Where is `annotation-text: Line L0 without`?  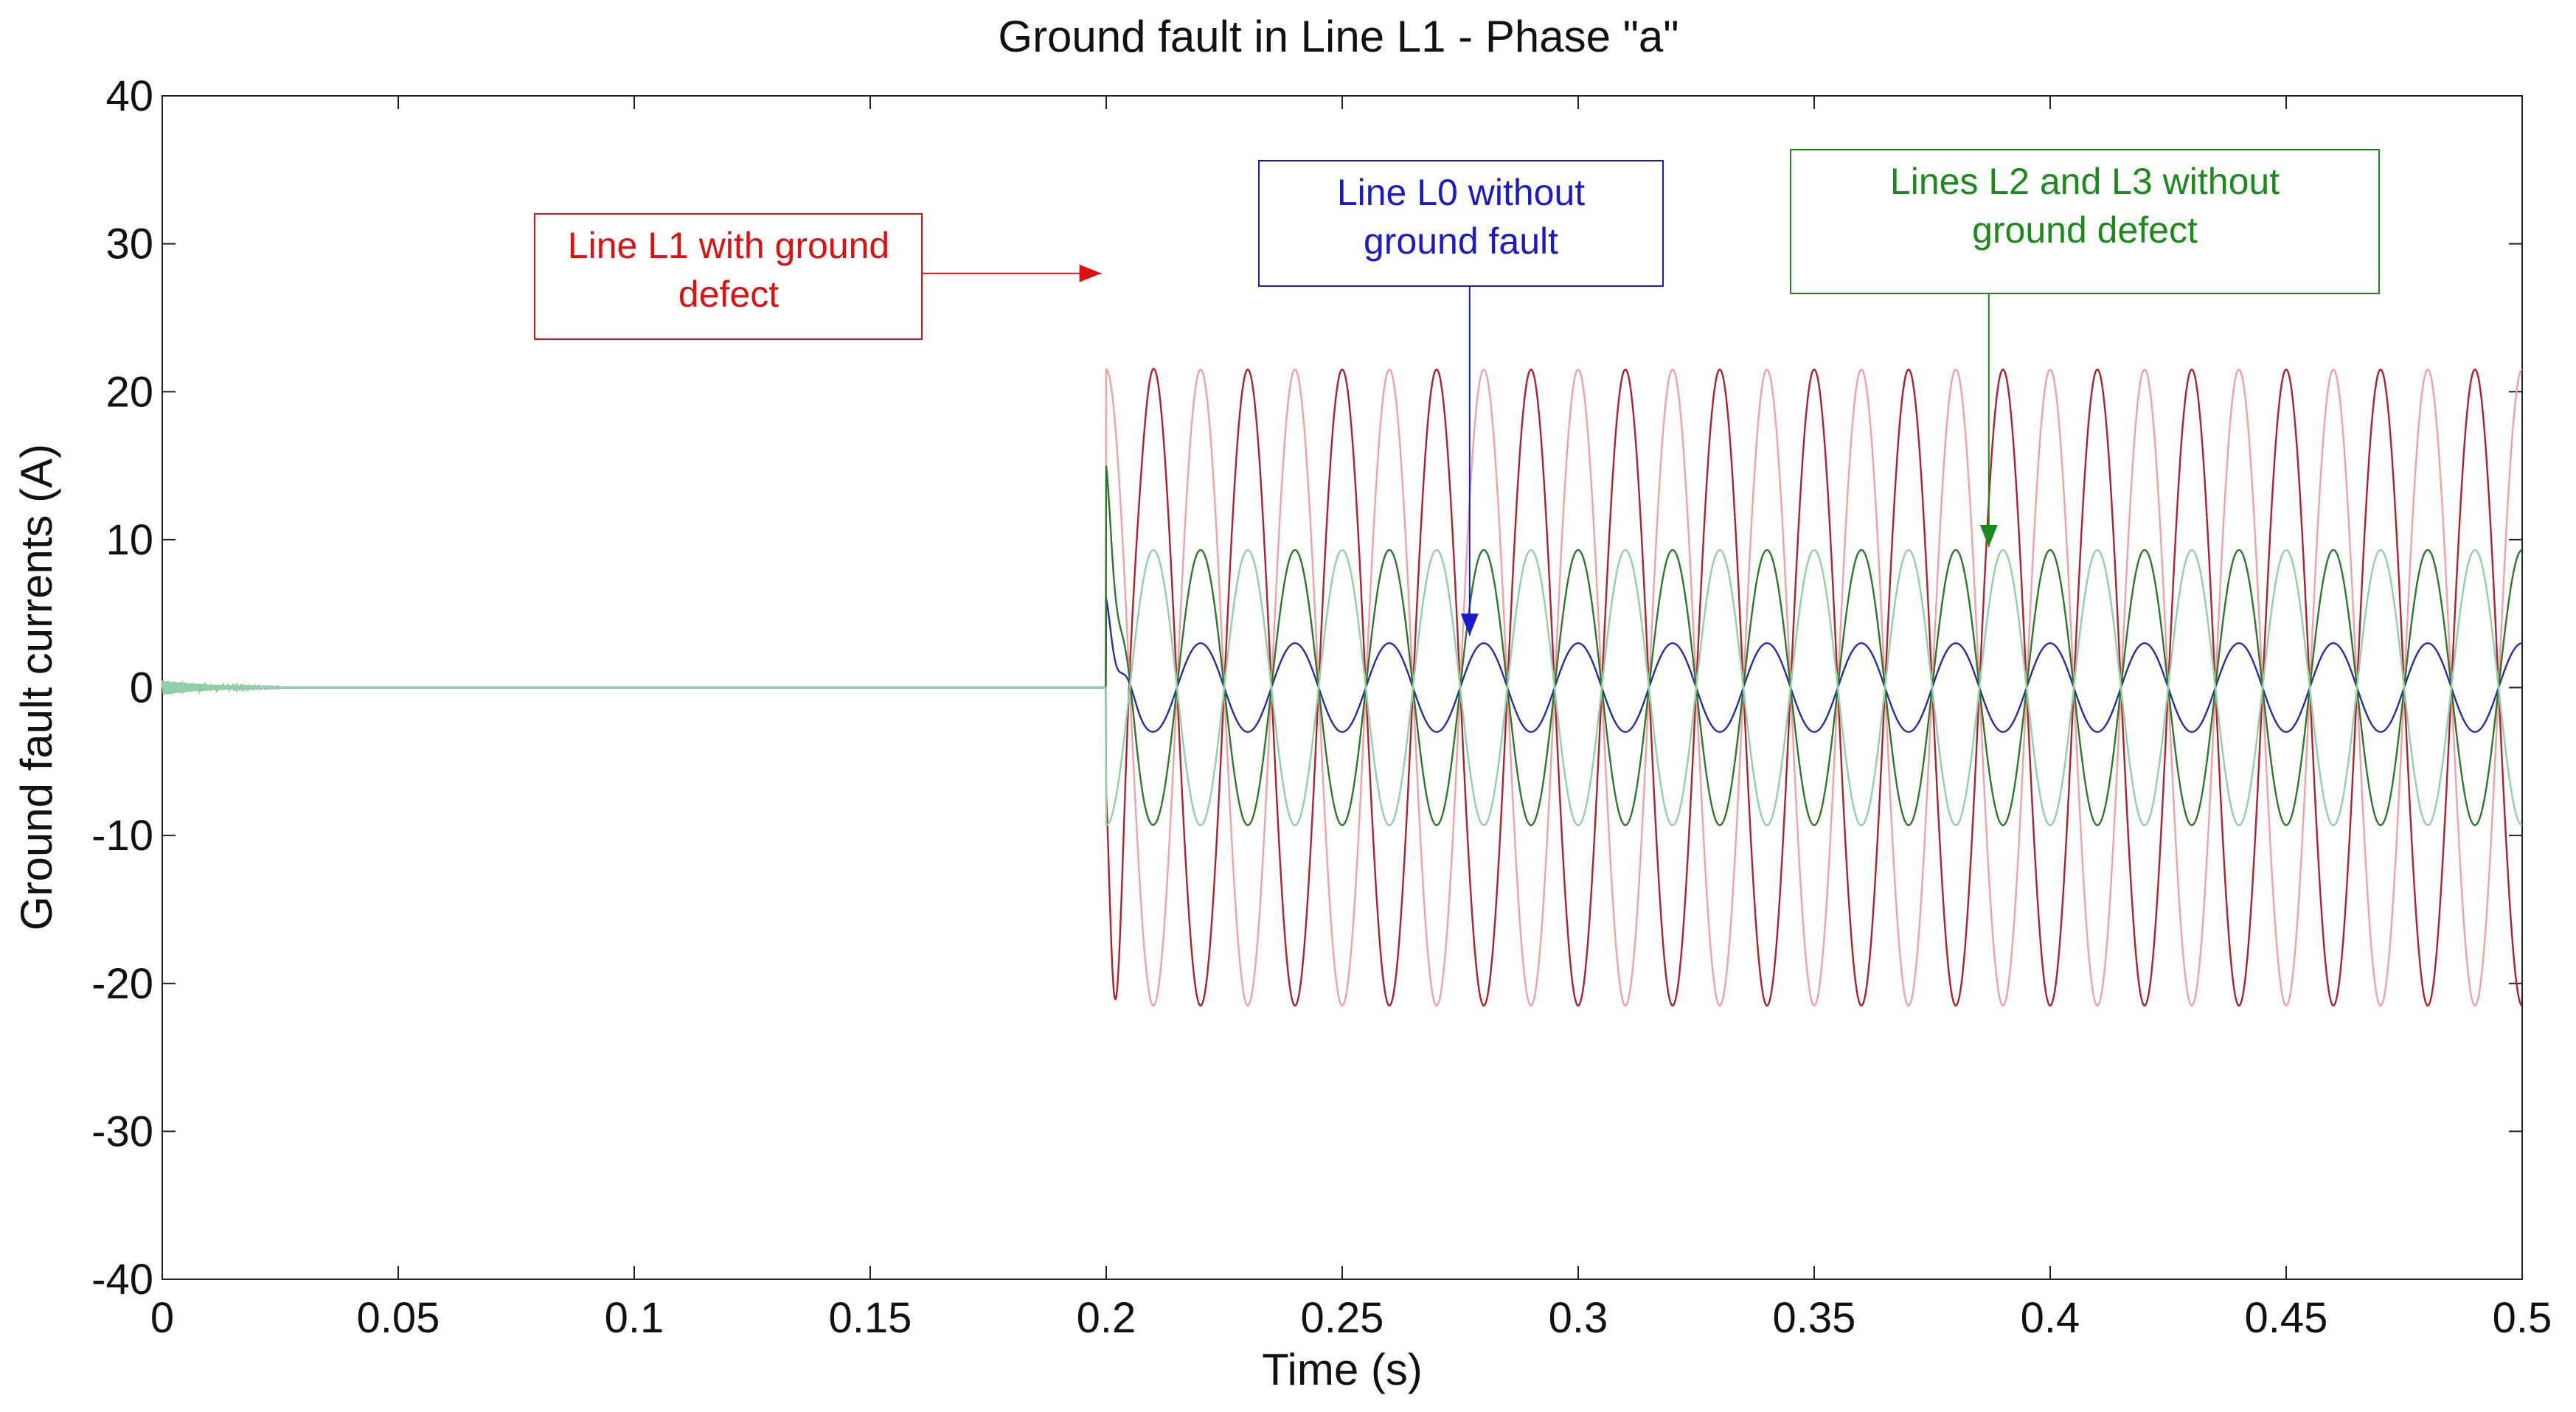
annotation-text: Line L0 without is located at coordinates (1461, 192).